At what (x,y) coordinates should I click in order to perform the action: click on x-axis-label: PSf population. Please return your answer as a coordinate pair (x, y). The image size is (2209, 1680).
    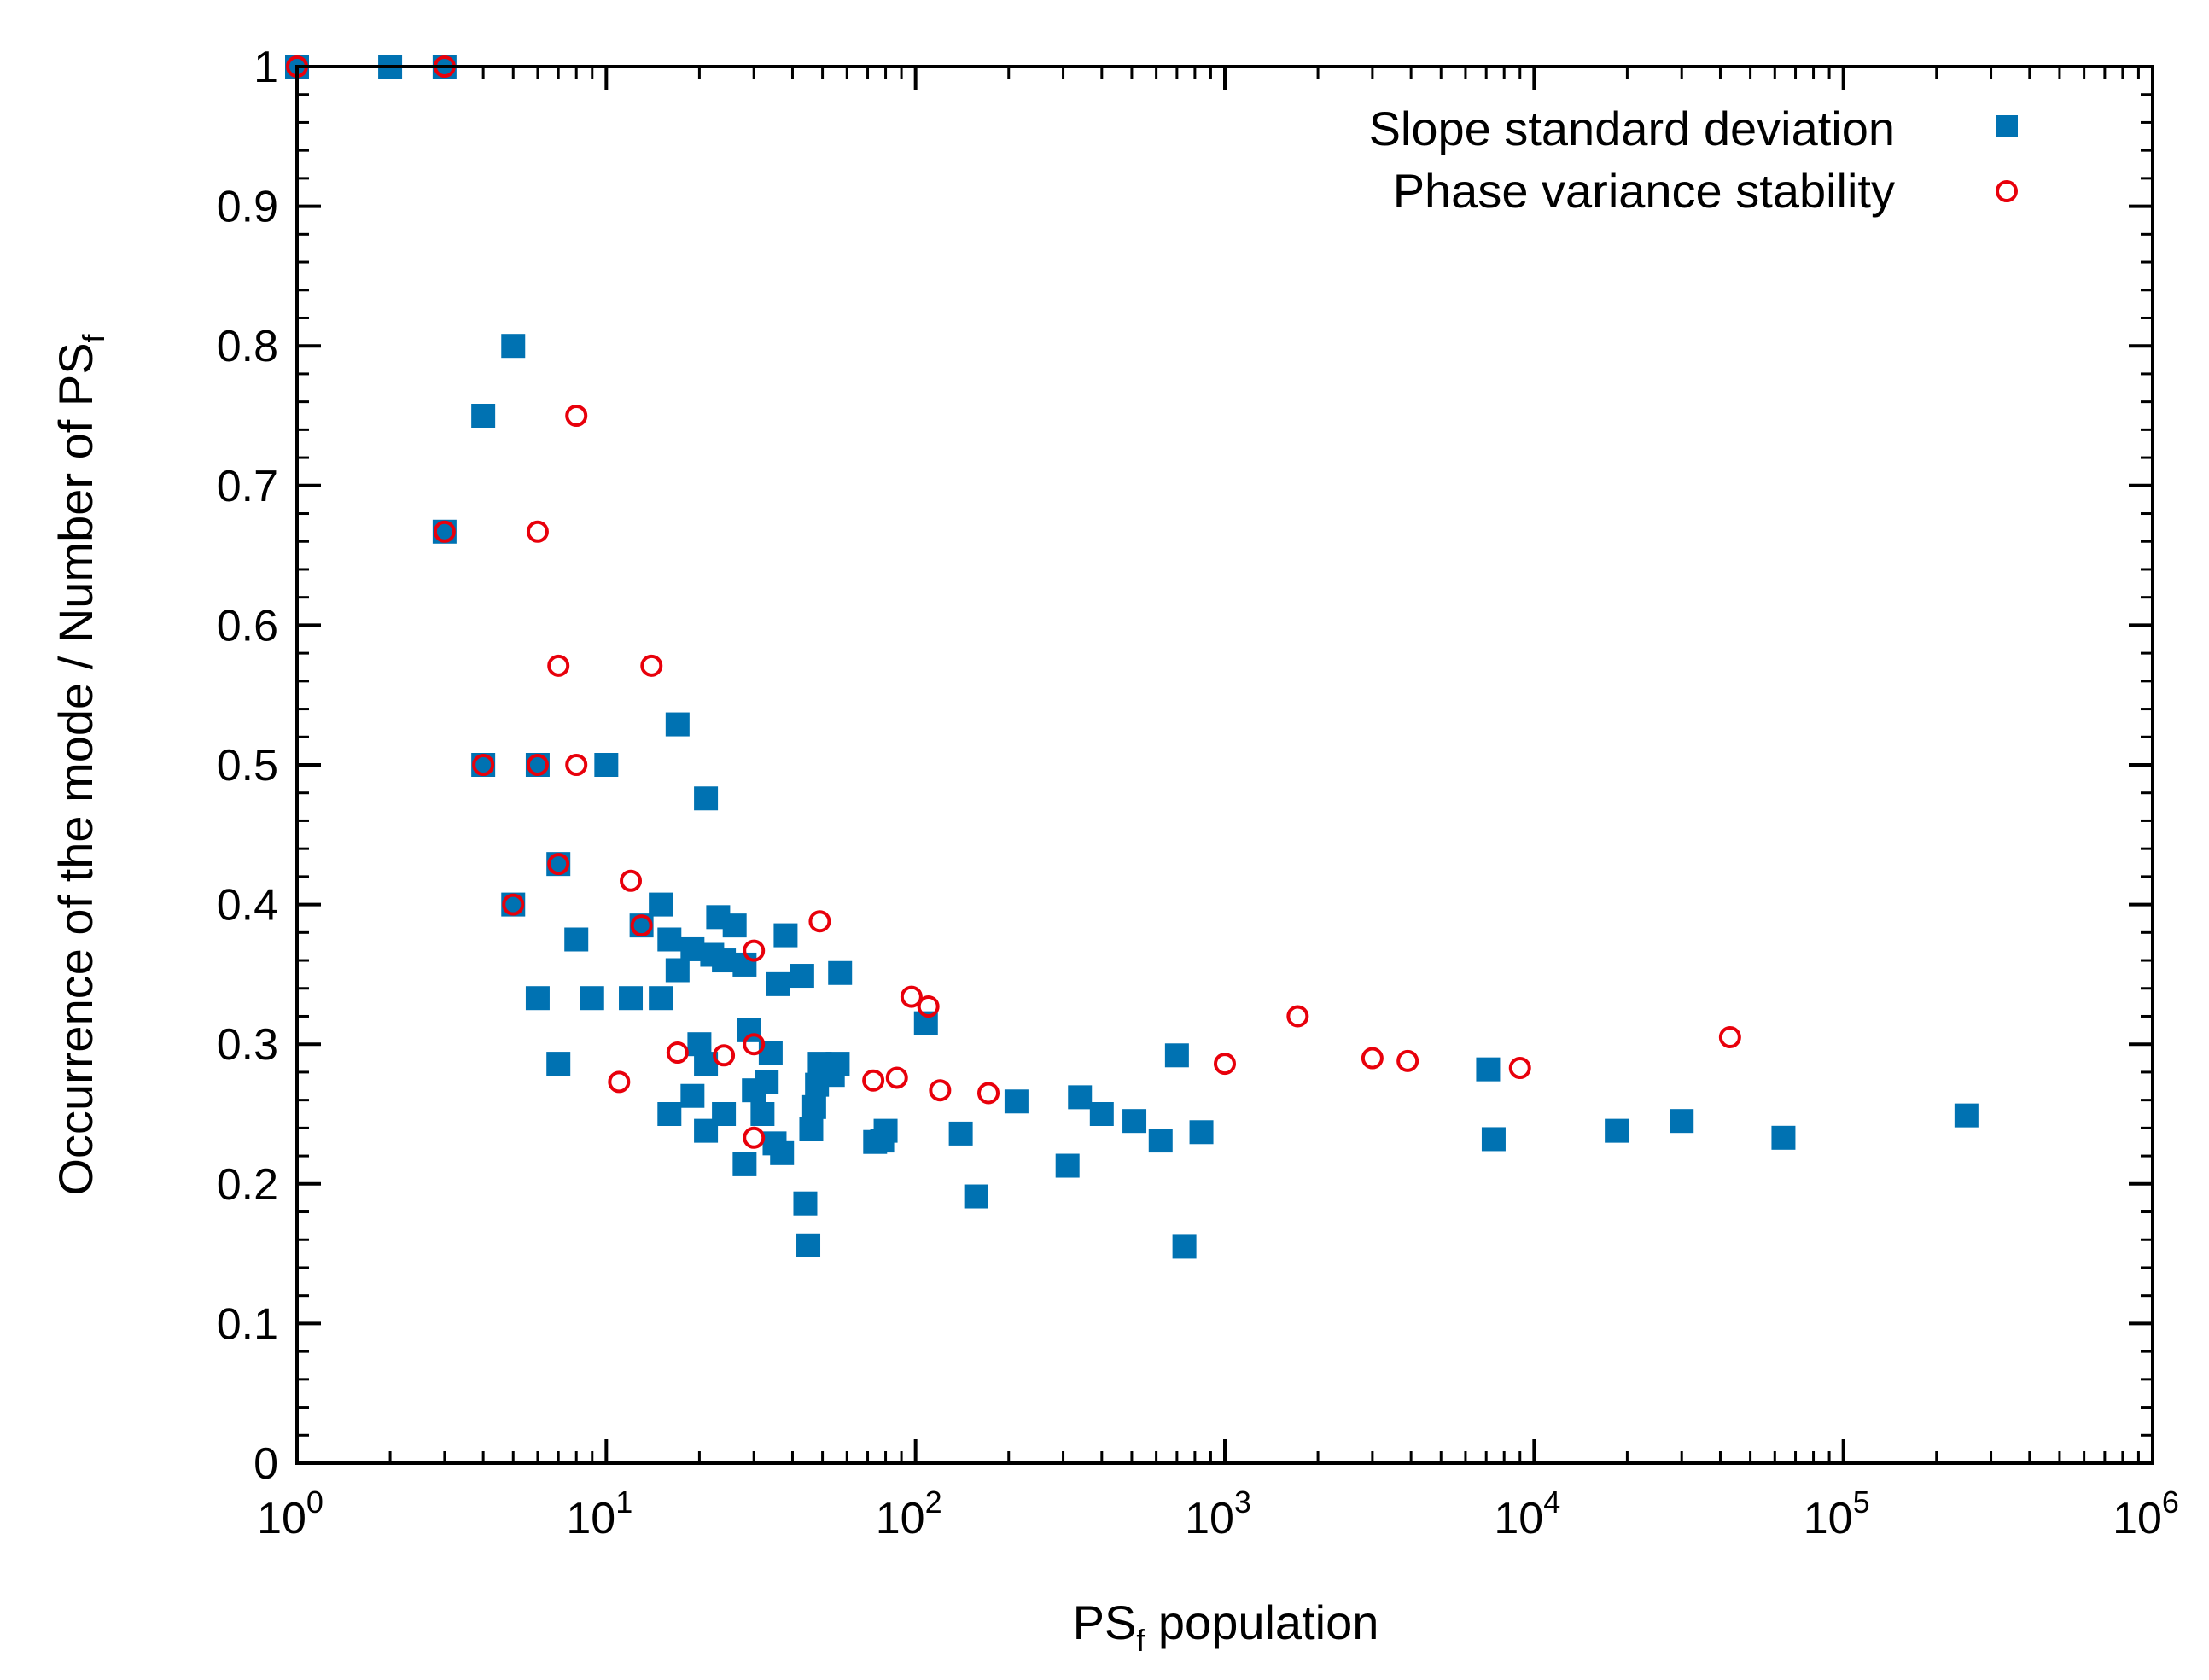
    Looking at the image, I should click on (1226, 1626).